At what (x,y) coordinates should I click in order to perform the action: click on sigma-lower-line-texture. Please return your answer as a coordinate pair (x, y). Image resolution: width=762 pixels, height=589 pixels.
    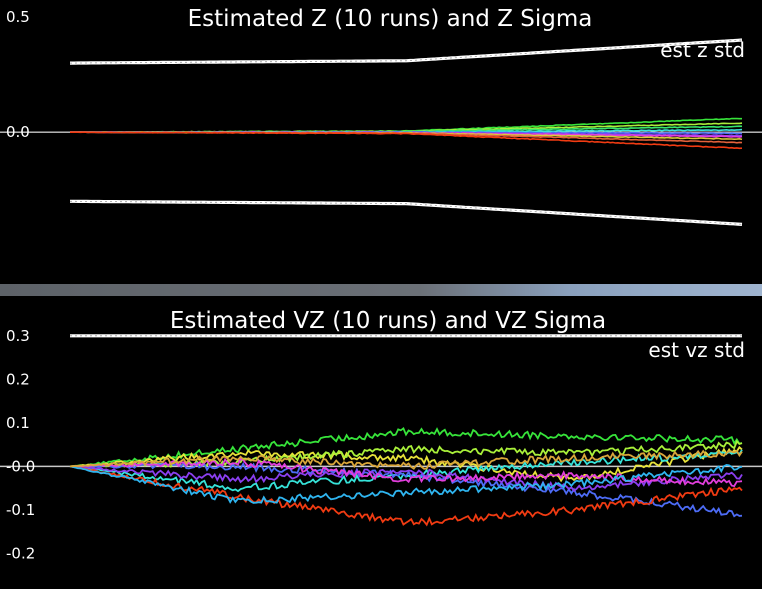
    Looking at the image, I should click on (406, 212).